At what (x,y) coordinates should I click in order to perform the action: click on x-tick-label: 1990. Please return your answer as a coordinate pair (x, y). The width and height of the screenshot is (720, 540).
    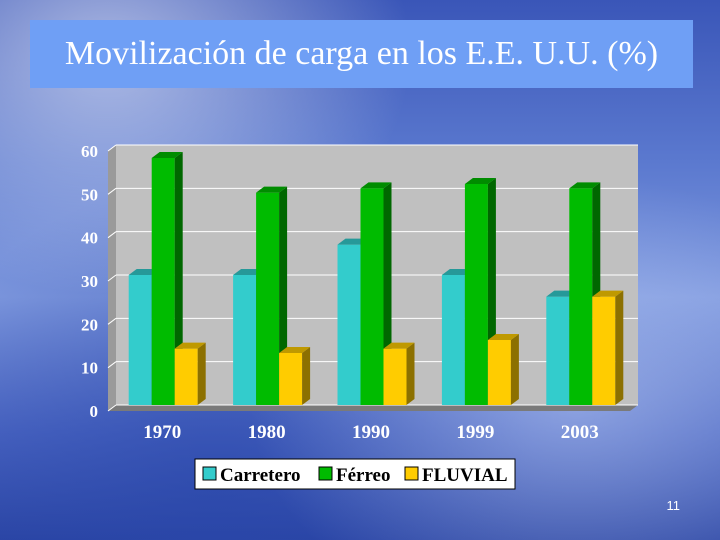
    Looking at the image, I should click on (371, 432).